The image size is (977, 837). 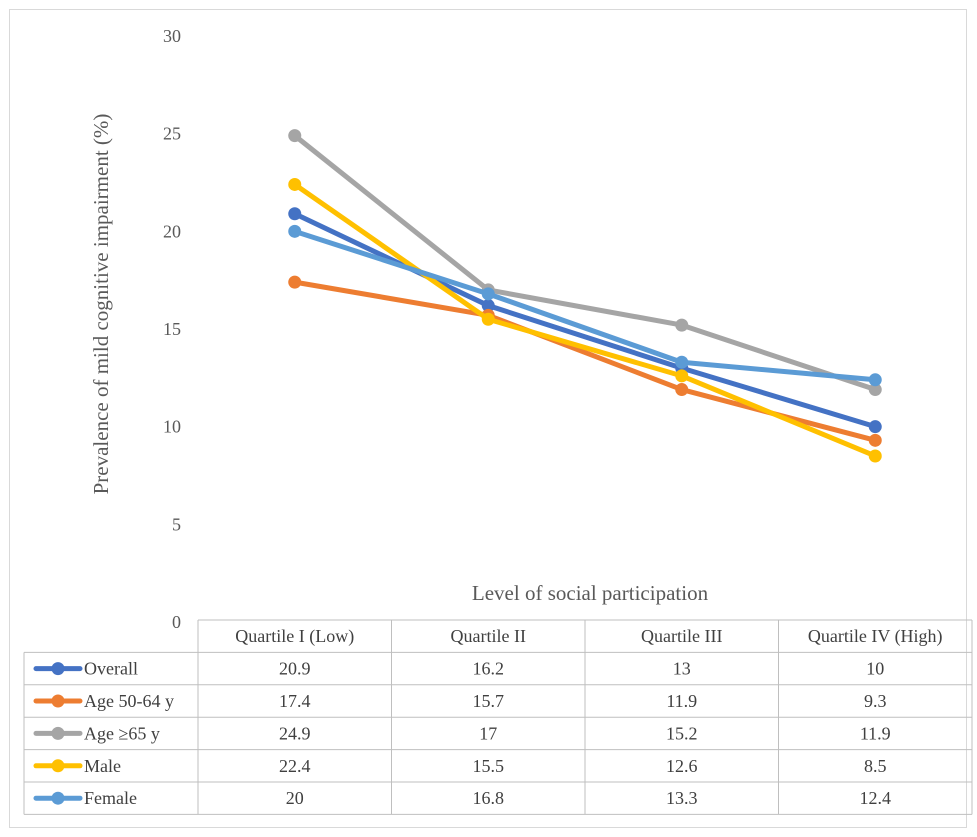 I want to click on table-value-cell: 15.7, so click(x=489, y=701).